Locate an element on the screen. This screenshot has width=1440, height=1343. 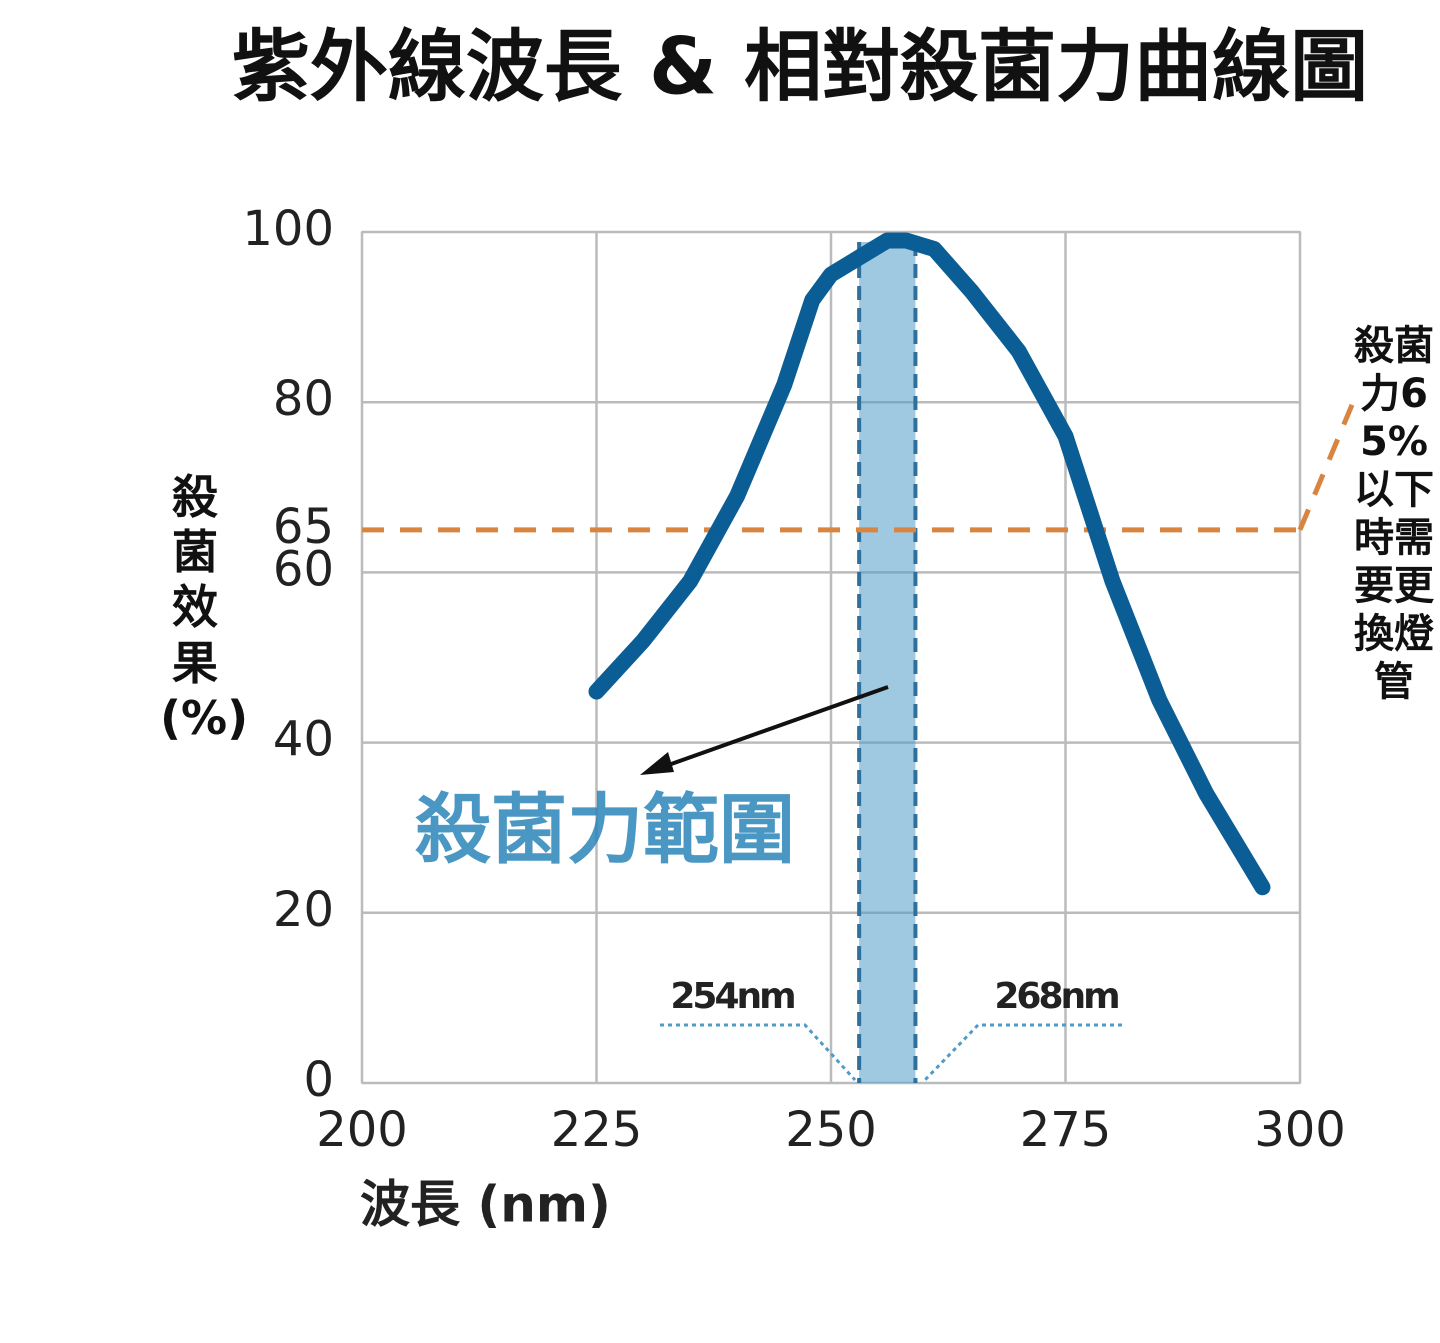
y-tick-label: 80 is located at coordinates (303, 399).